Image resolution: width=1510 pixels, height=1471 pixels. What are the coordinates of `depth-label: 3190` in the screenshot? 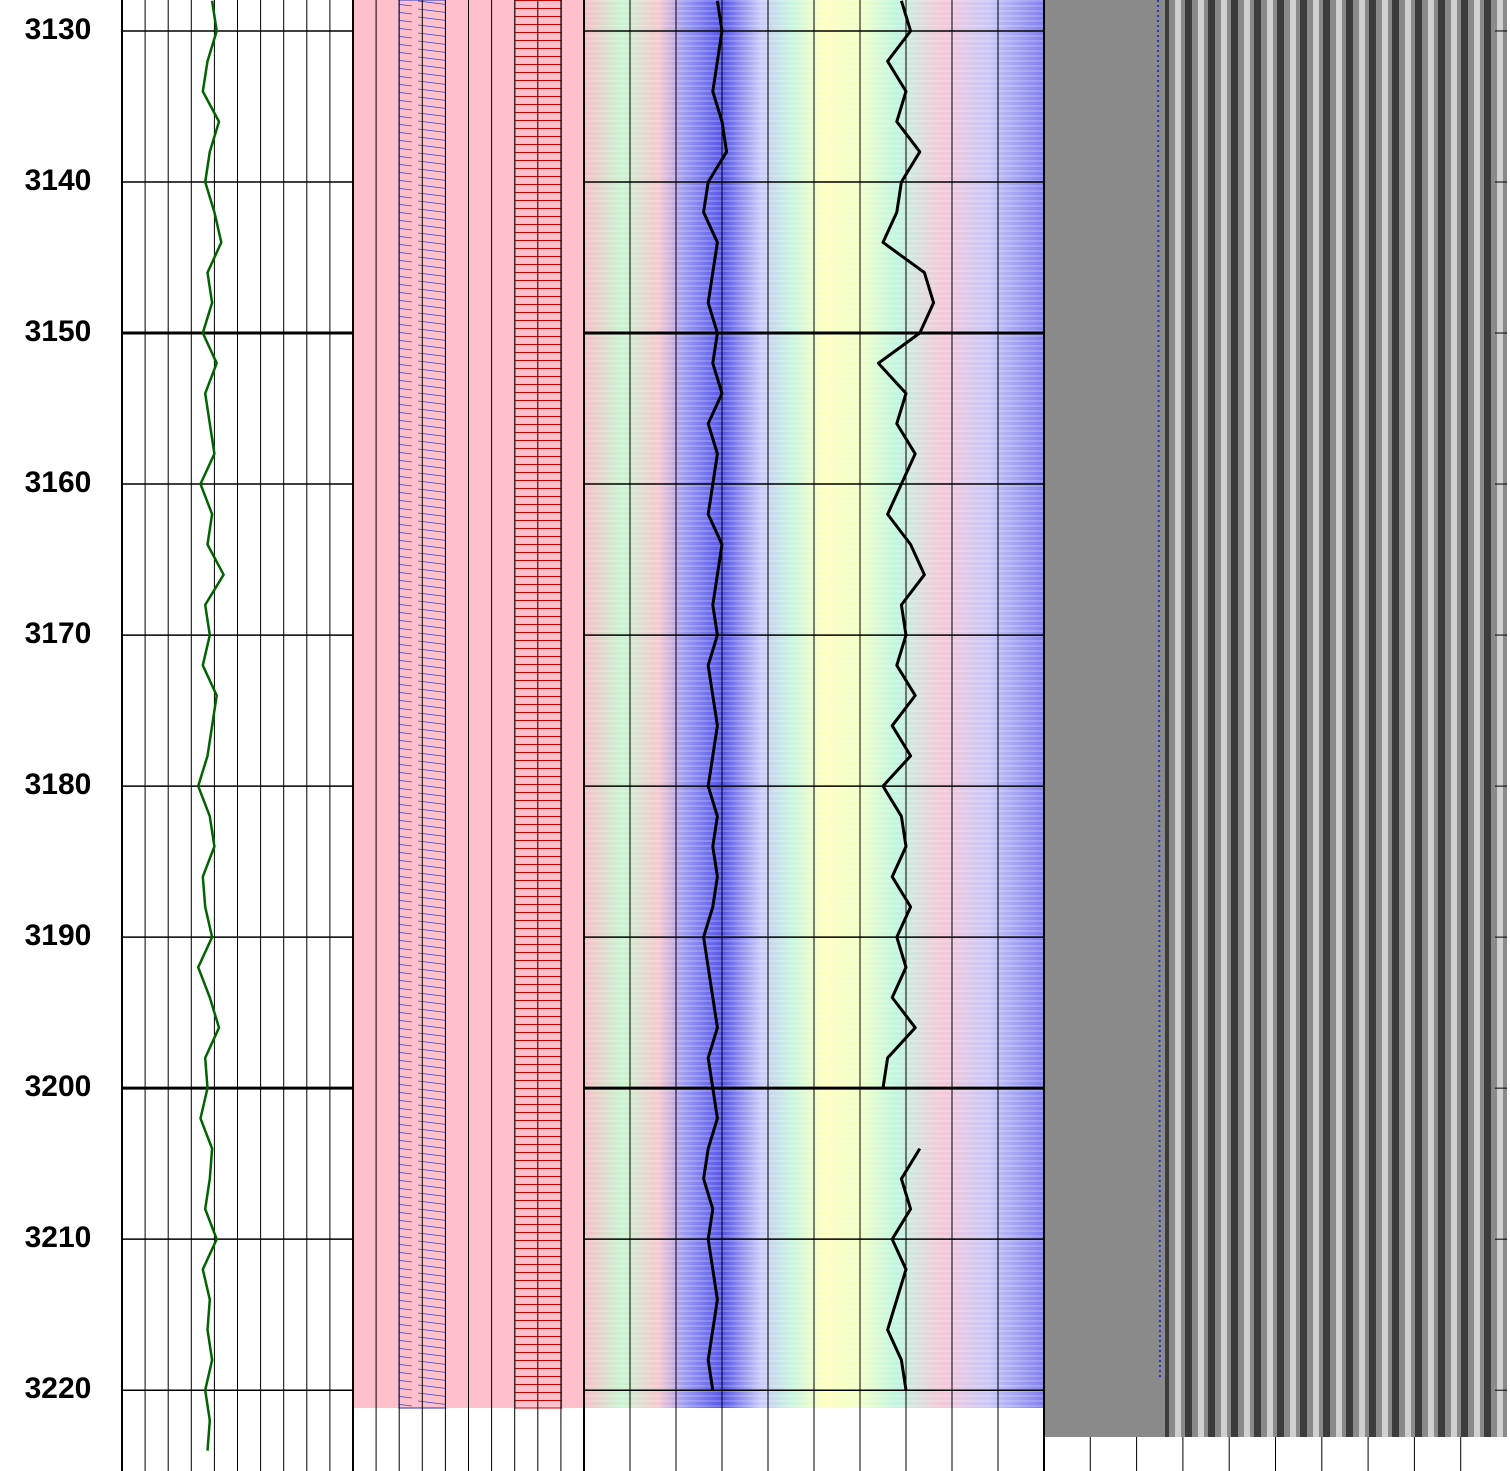 It's located at (58, 935).